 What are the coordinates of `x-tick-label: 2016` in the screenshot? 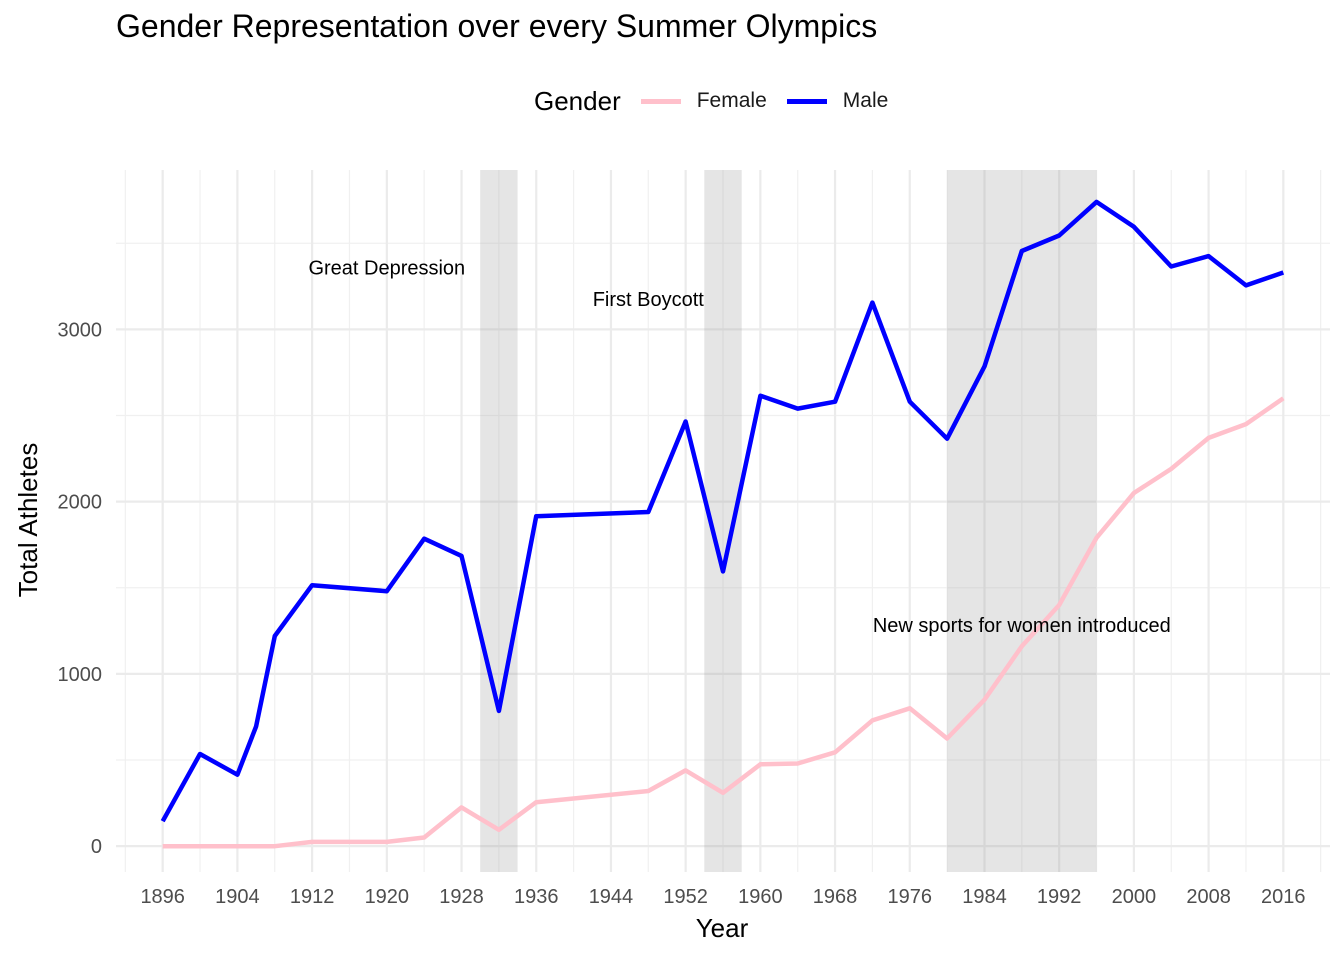 It's located at (1283, 897).